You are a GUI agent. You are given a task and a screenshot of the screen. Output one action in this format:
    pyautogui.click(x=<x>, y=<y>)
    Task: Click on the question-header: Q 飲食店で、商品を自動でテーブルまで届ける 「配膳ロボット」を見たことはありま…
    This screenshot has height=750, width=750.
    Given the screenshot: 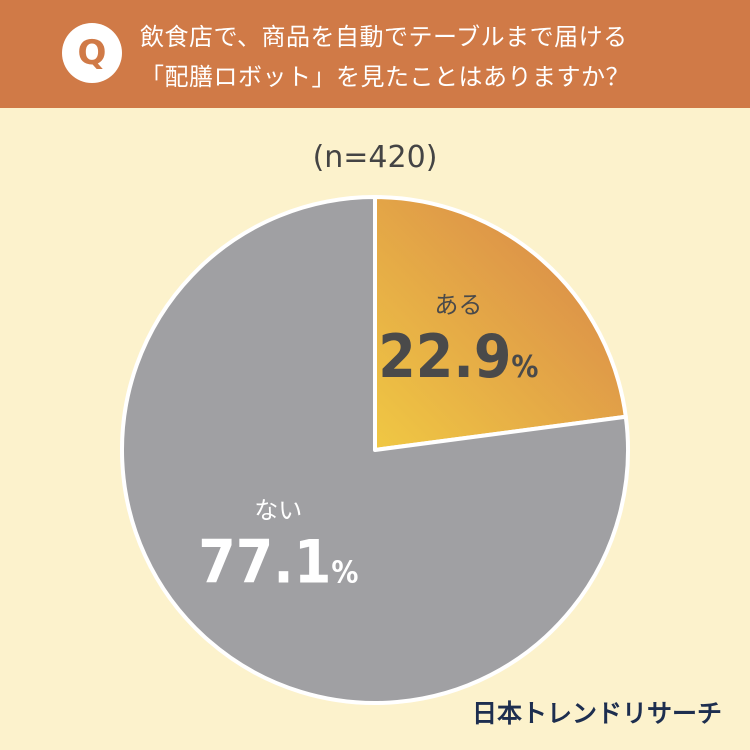 What is the action you would take?
    pyautogui.click(x=375, y=54)
    